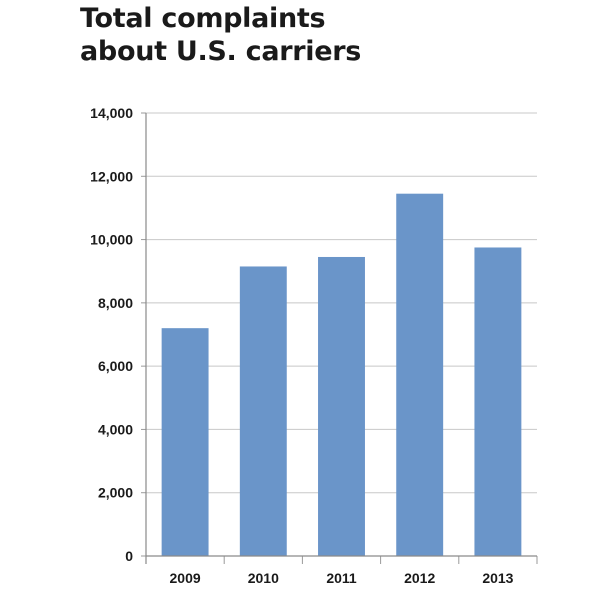 The width and height of the screenshot is (590, 593). I want to click on x-tick-label-2009: 2009, so click(185, 578).